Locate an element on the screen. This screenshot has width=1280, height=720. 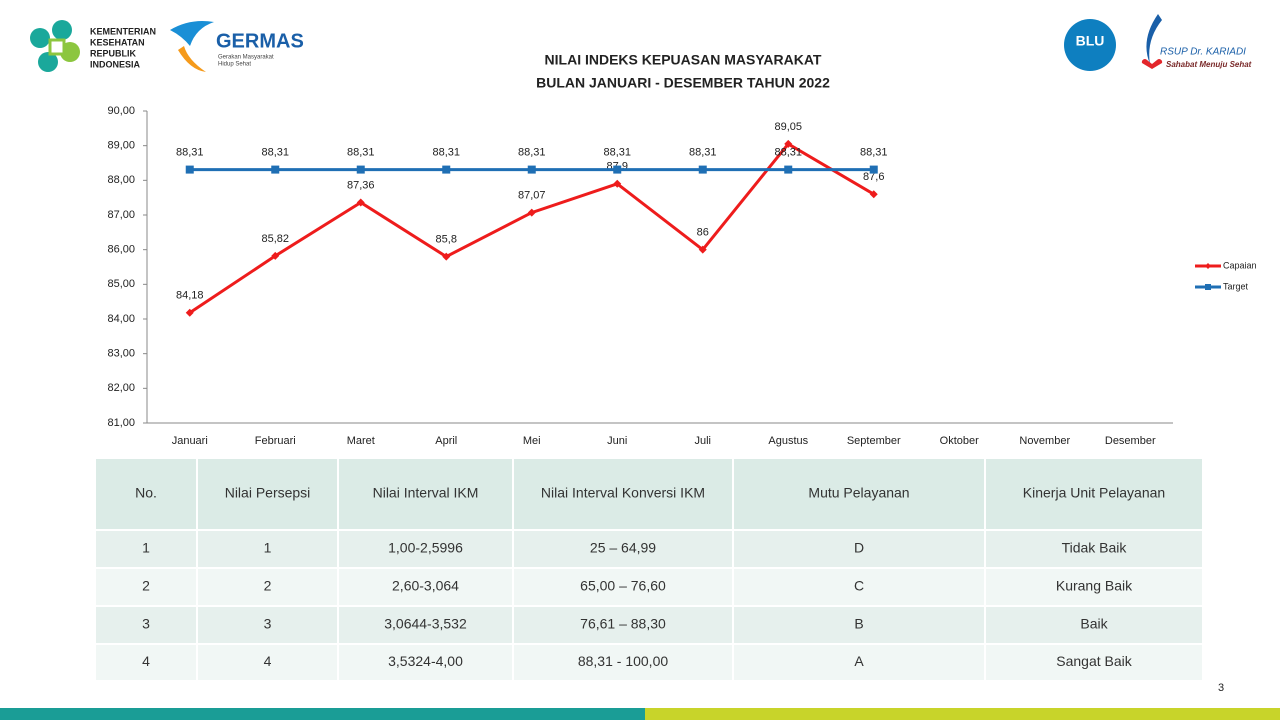
rsup-icon is located at coordinates (1154, 39).